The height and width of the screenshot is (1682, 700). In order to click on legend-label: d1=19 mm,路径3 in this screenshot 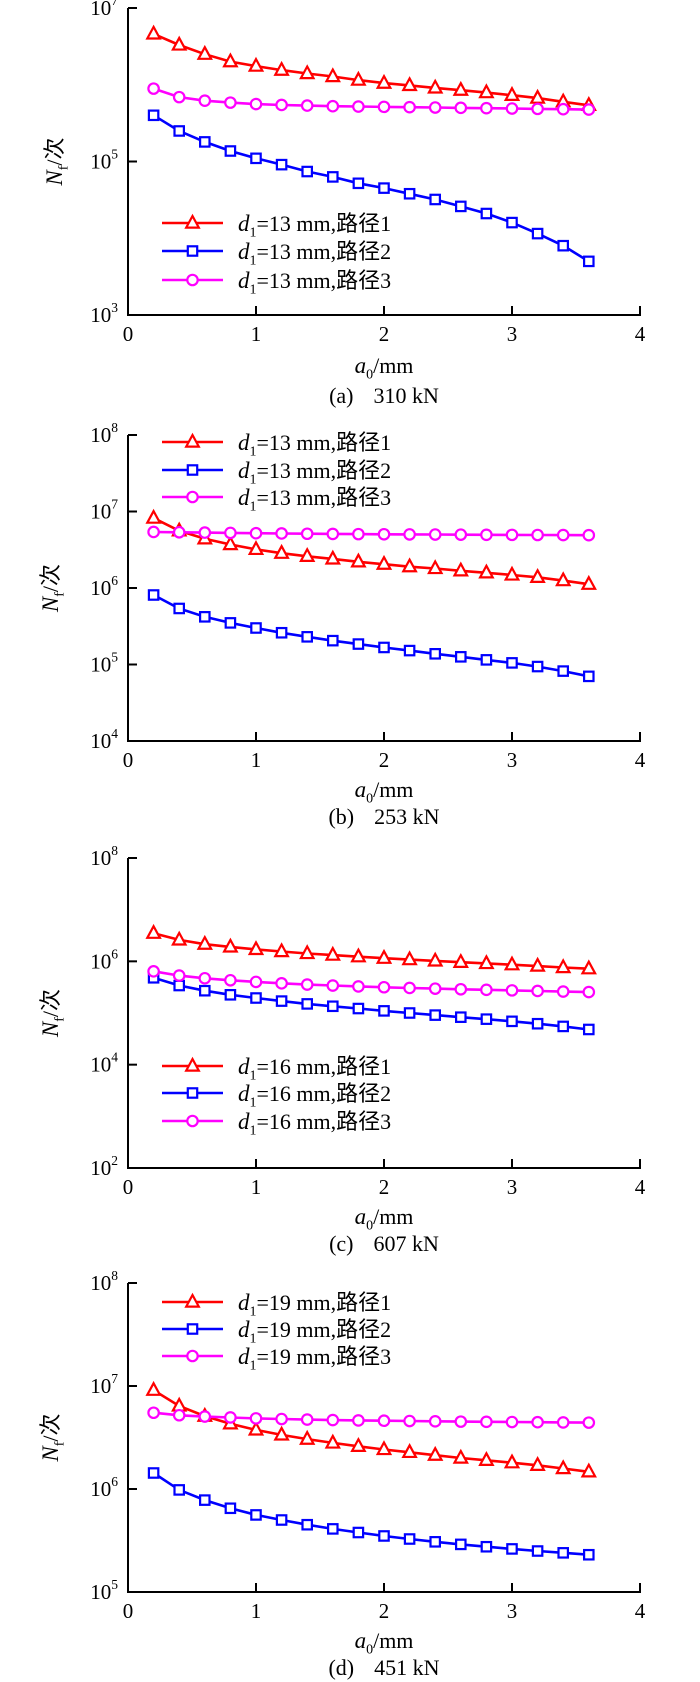, I will do `click(314, 1358)`.